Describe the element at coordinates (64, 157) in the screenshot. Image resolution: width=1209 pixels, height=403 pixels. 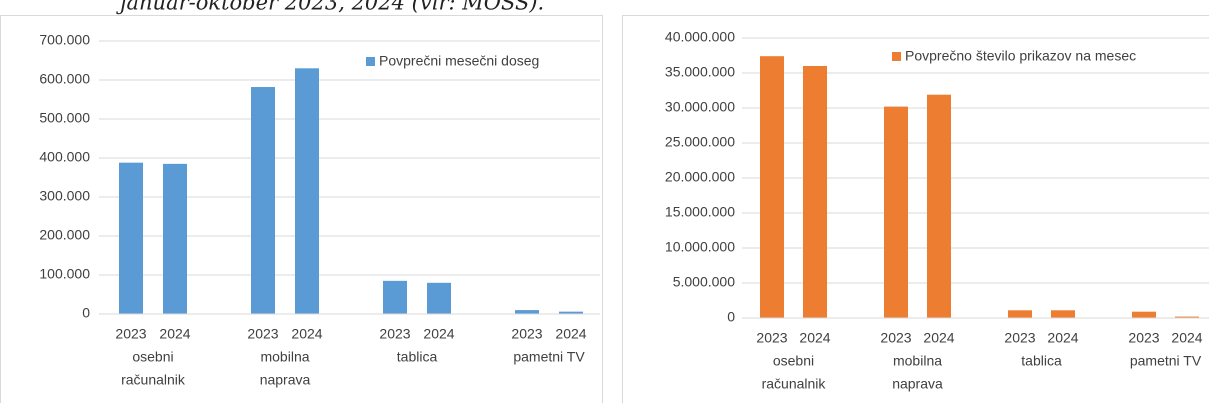
I see `y-tick-label: 400.000` at that location.